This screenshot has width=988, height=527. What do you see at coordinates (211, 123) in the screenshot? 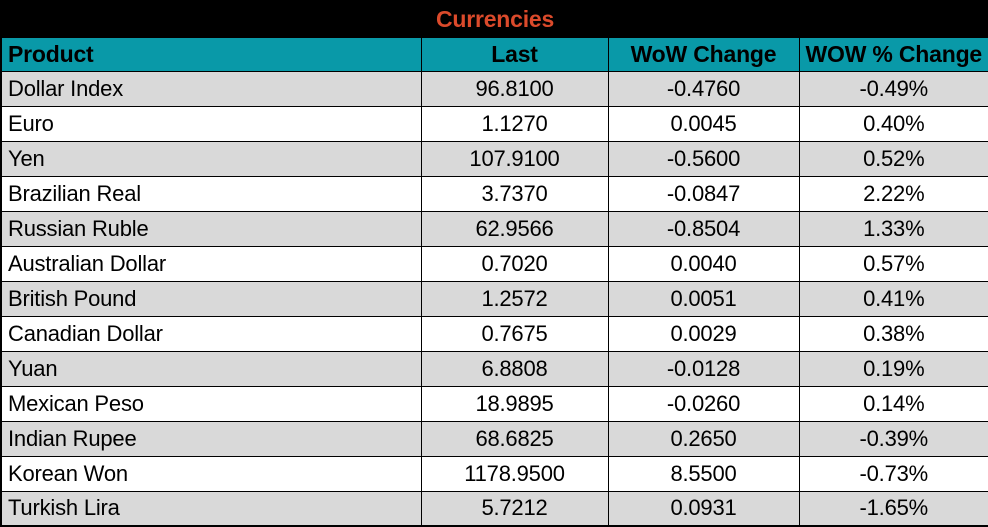
I see `product-cell: Euro` at bounding box center [211, 123].